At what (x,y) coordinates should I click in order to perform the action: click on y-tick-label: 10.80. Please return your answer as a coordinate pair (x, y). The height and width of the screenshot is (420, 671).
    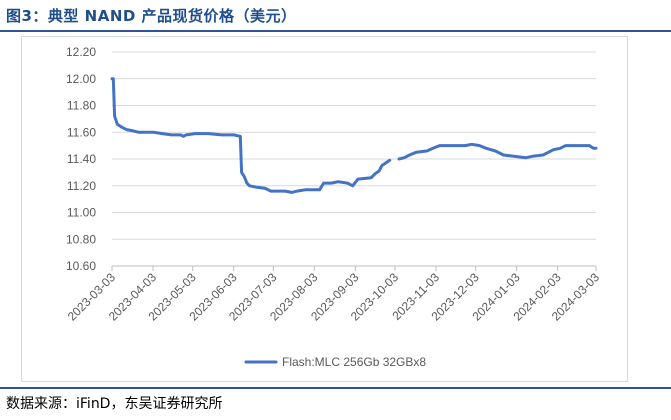
    Looking at the image, I should click on (81, 239).